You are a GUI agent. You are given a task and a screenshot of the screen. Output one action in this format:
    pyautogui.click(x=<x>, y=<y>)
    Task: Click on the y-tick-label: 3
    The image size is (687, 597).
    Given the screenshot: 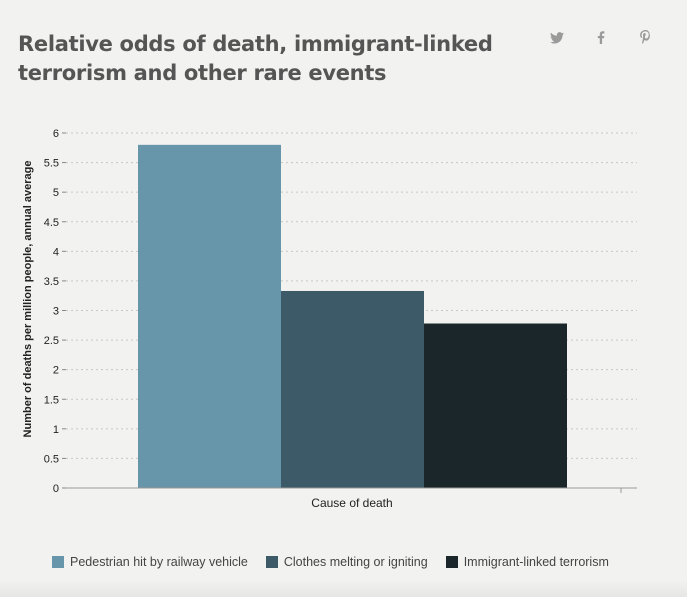 What is the action you would take?
    pyautogui.click(x=56, y=312)
    